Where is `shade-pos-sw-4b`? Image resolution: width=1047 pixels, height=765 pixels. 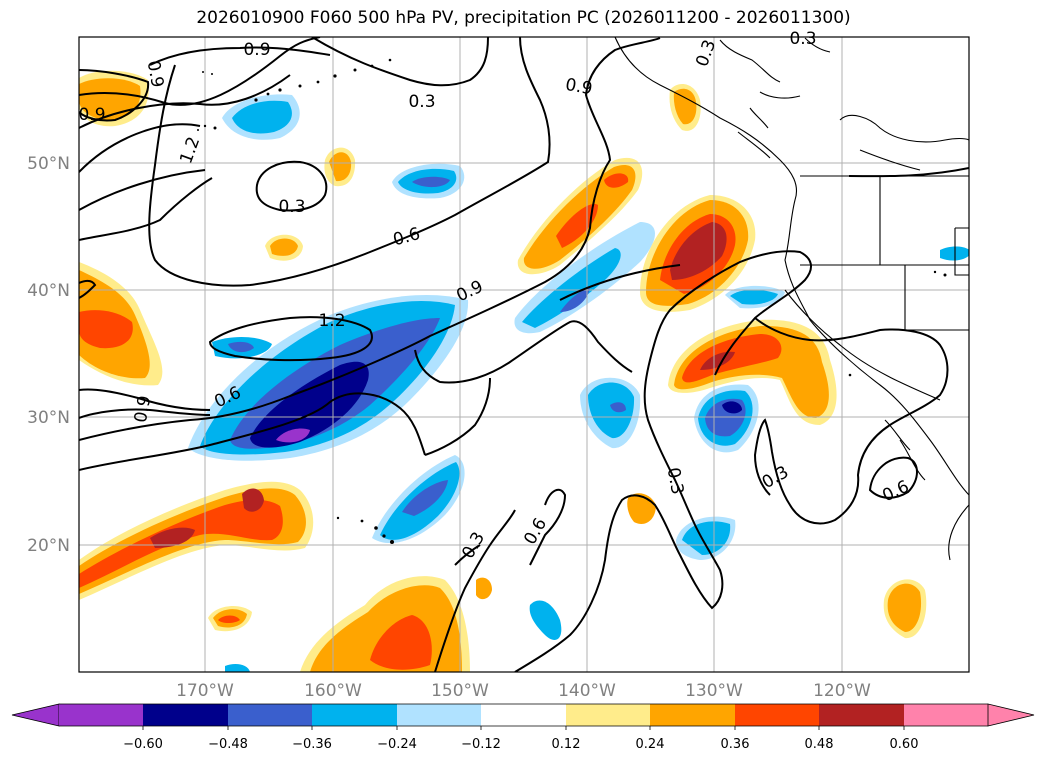
shade-pos-sw-4b is located at coordinates (253, 500).